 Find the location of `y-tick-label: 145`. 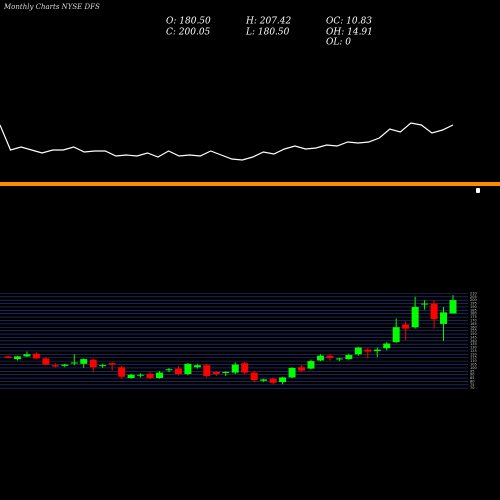

y-tick-label: 145 is located at coordinates (473, 337).